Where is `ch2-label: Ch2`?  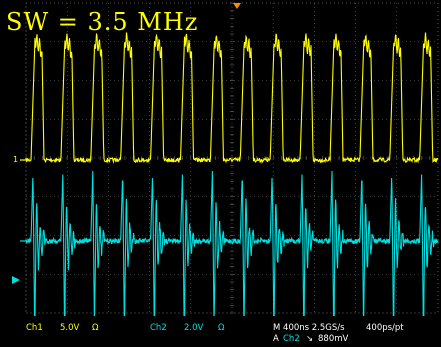 ch2-label: Ch2 is located at coordinates (158, 328).